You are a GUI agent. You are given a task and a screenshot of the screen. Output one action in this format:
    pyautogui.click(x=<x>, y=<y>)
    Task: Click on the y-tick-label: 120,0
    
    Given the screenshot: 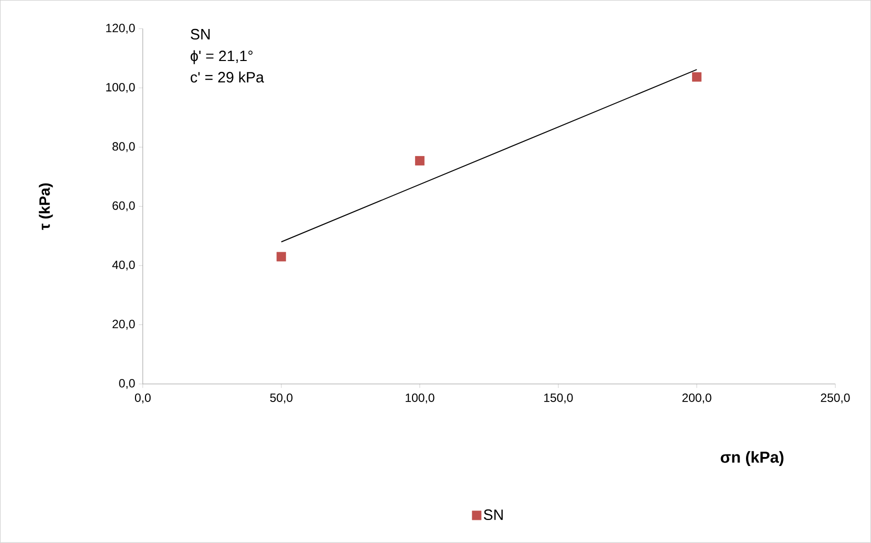 What is the action you would take?
    pyautogui.click(x=120, y=29)
    